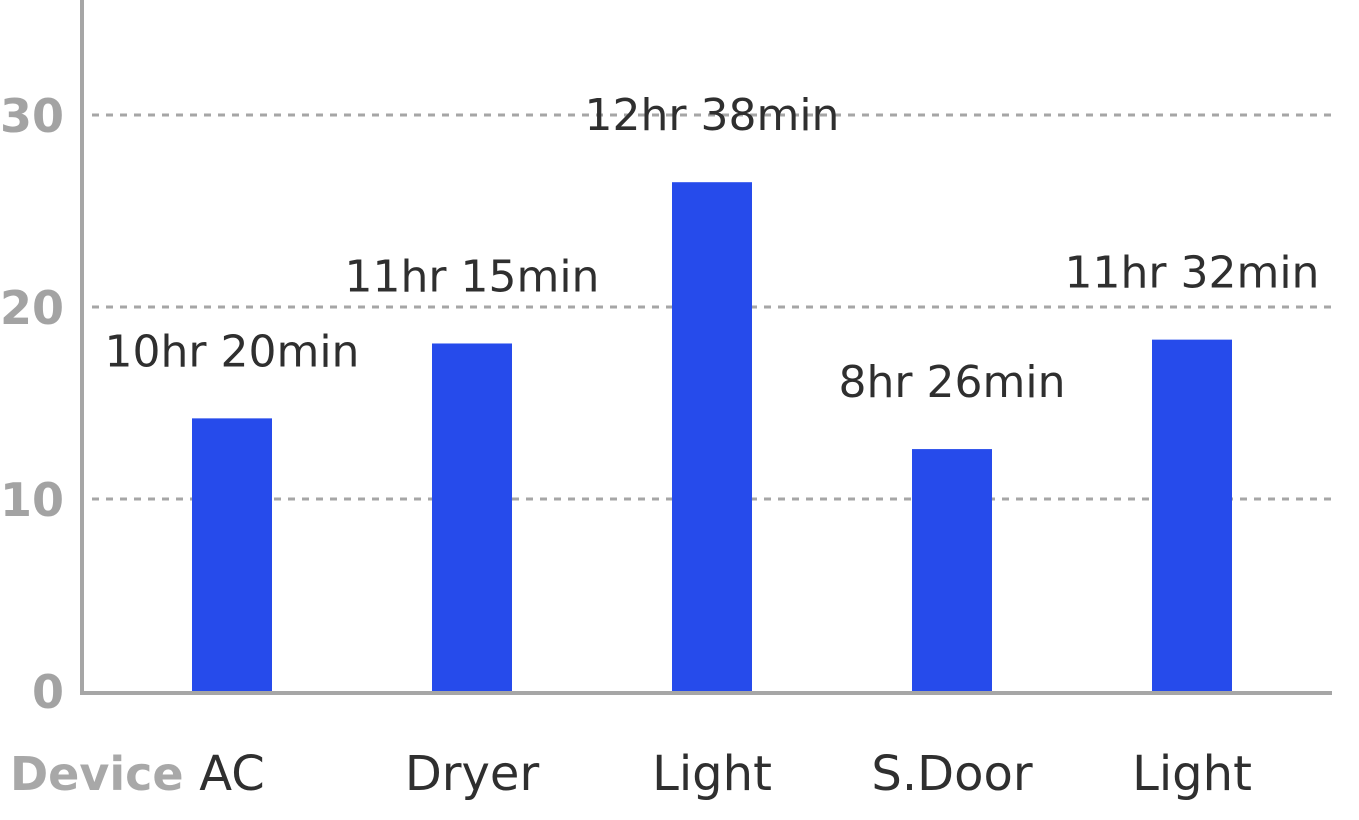 This screenshot has width=1359, height=820. I want to click on data-label: 12hr 38min, so click(712, 115).